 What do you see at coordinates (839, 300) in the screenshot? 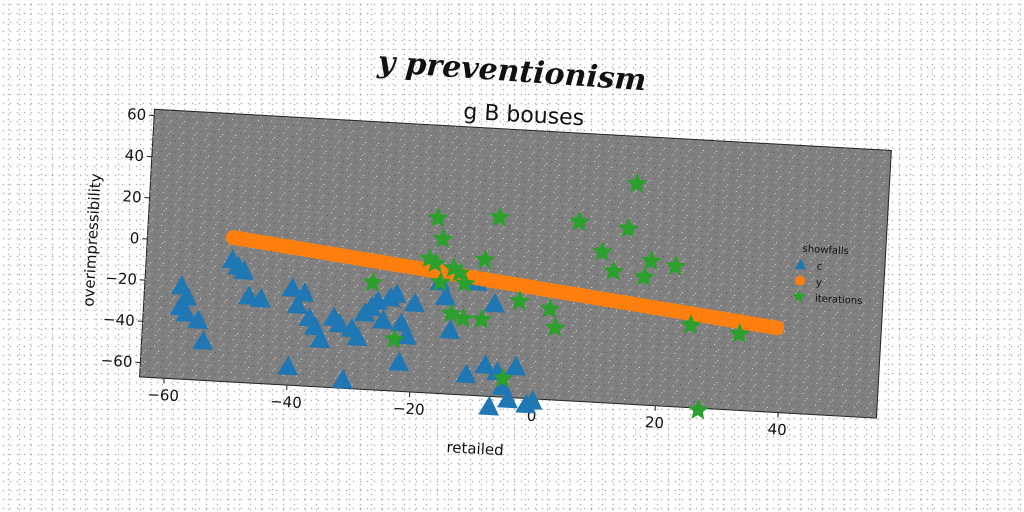
I see `legend-label-iterations: iterations` at bounding box center [839, 300].